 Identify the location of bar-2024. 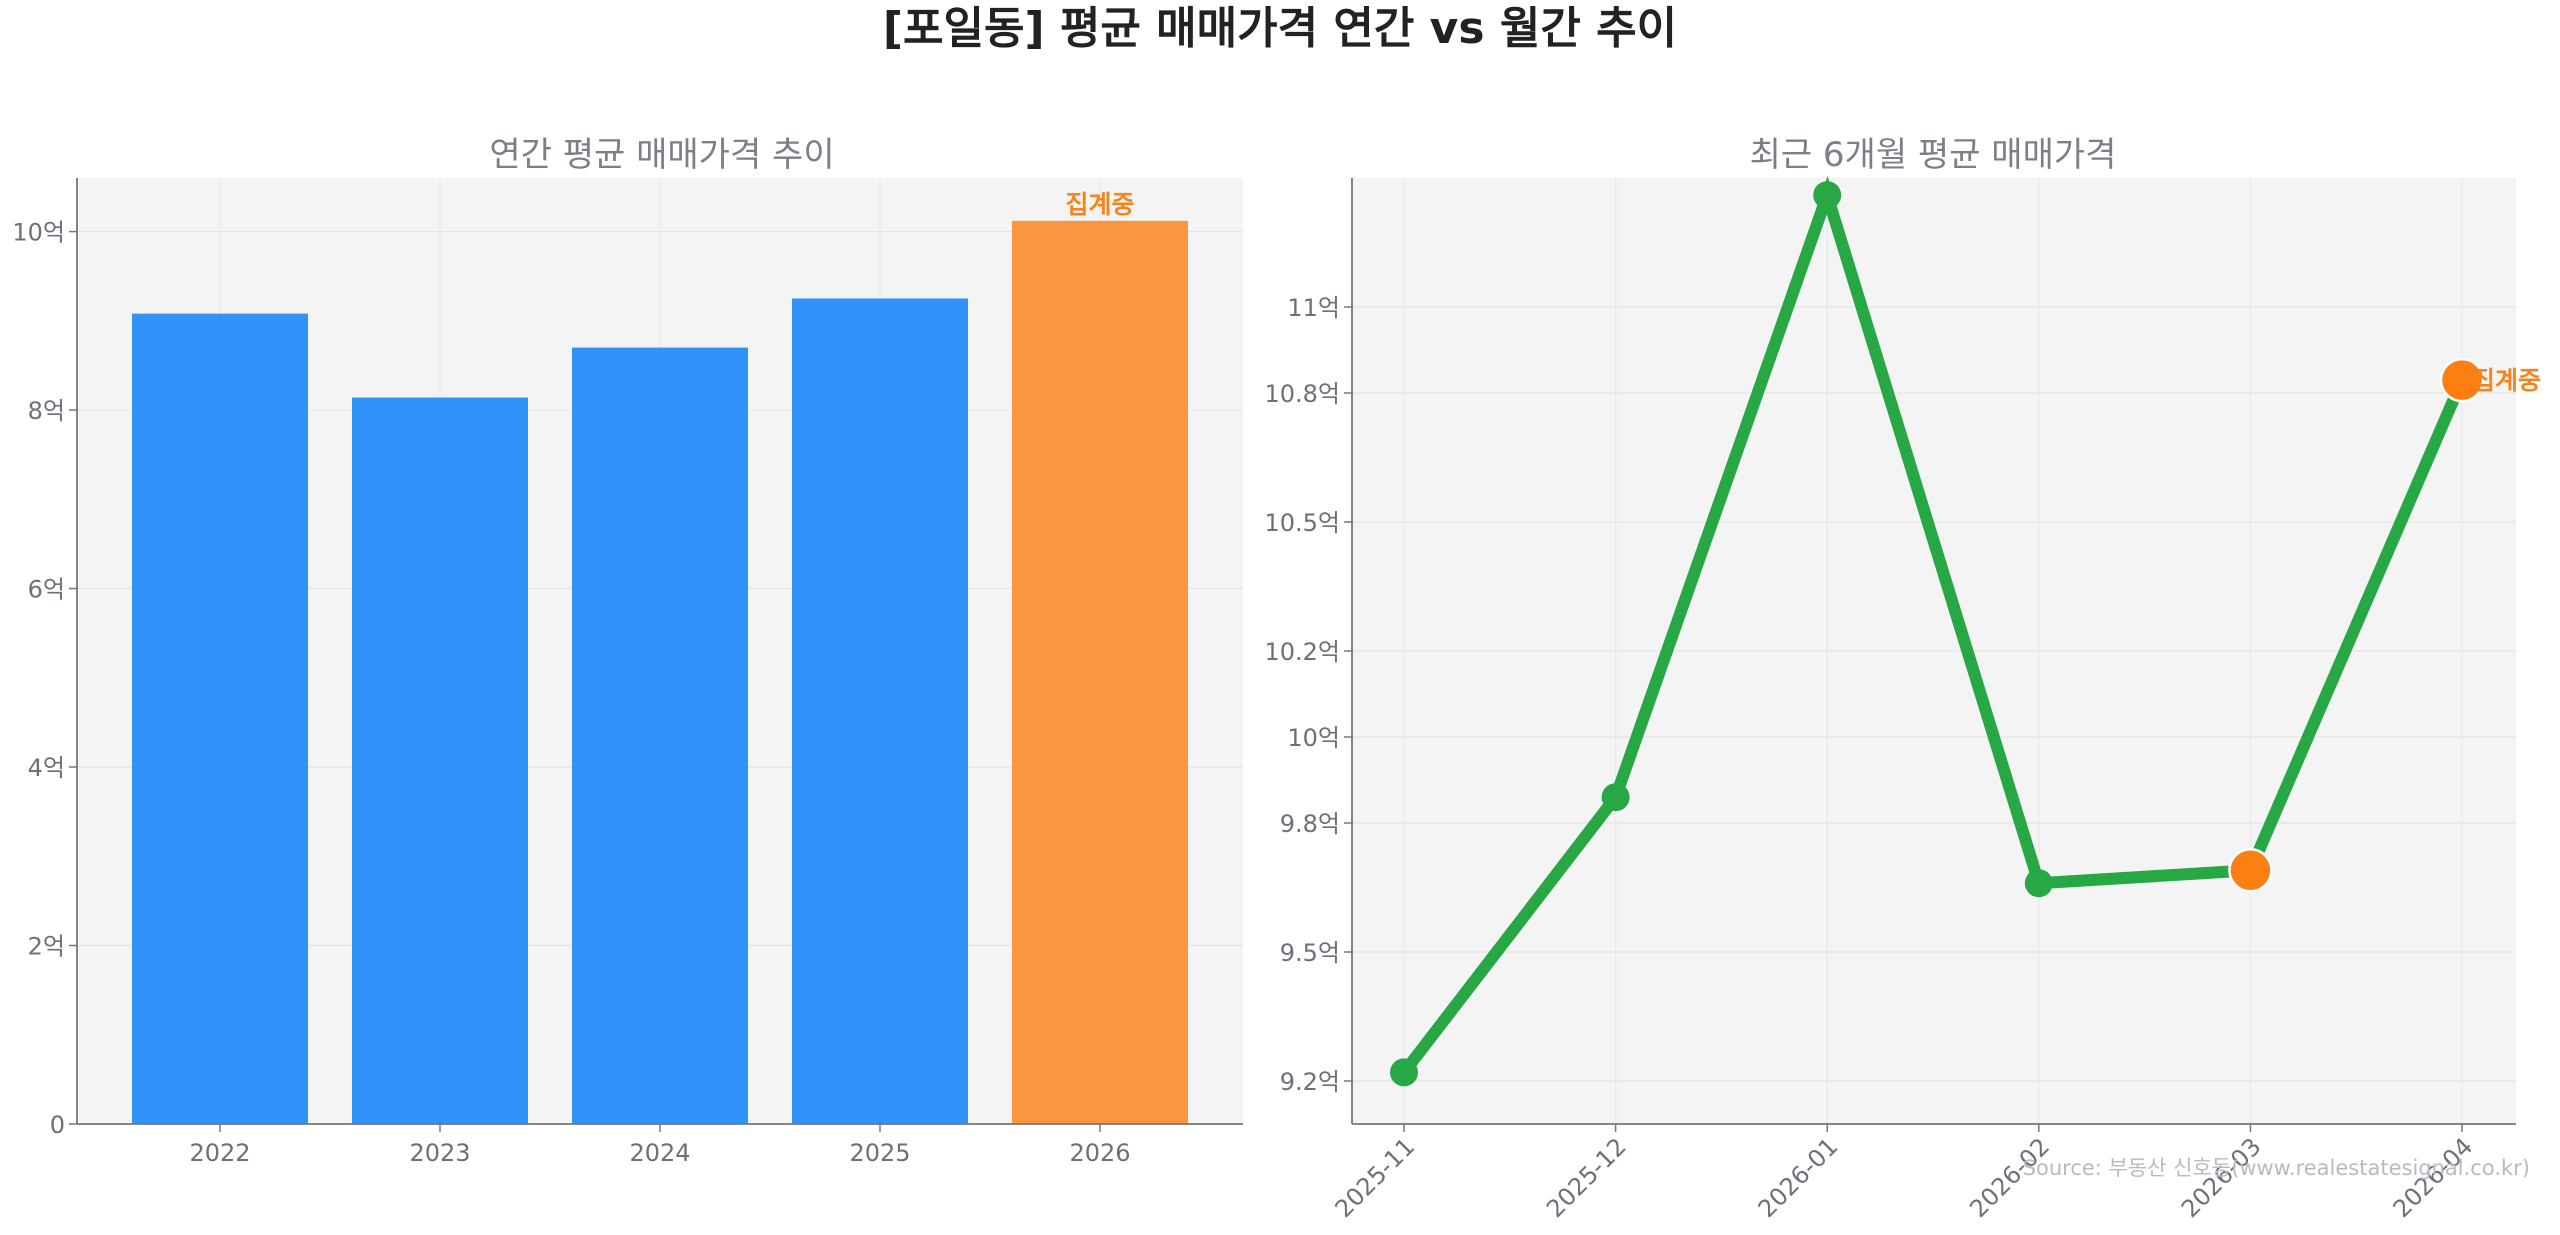
(660, 735).